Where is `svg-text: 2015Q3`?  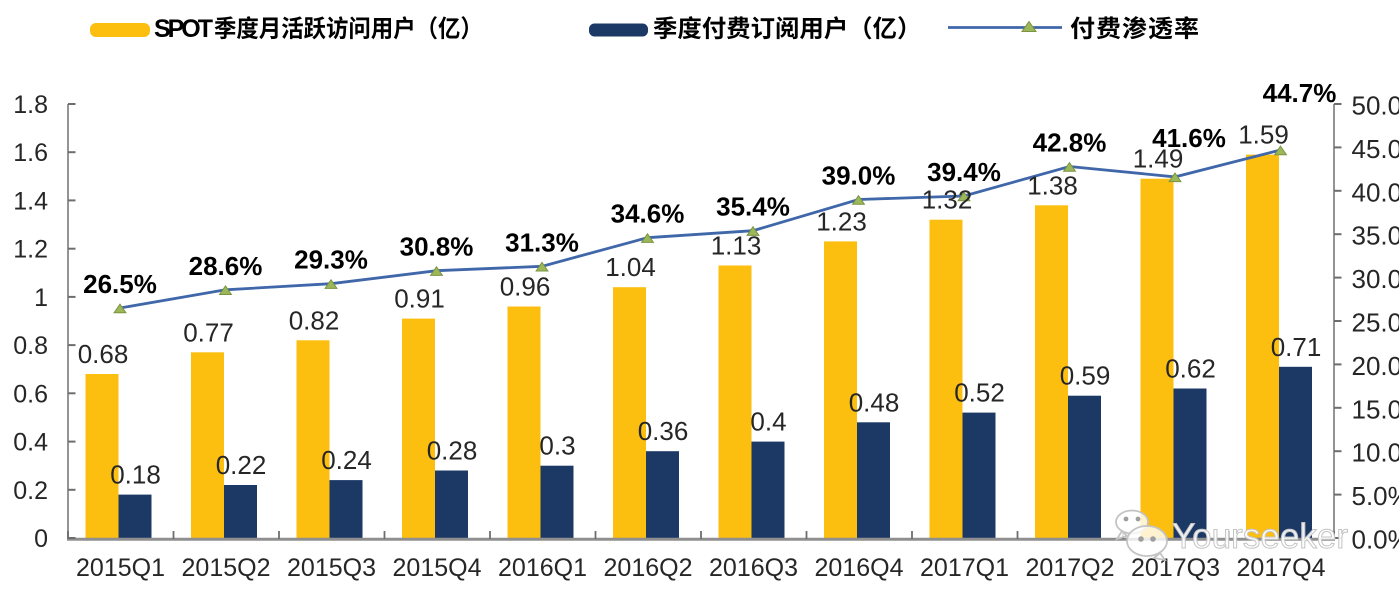 svg-text: 2015Q3 is located at coordinates (331, 568).